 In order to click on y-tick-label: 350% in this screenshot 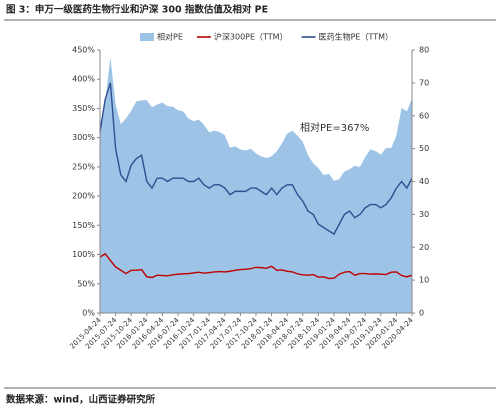, I will do `click(83, 108)`.